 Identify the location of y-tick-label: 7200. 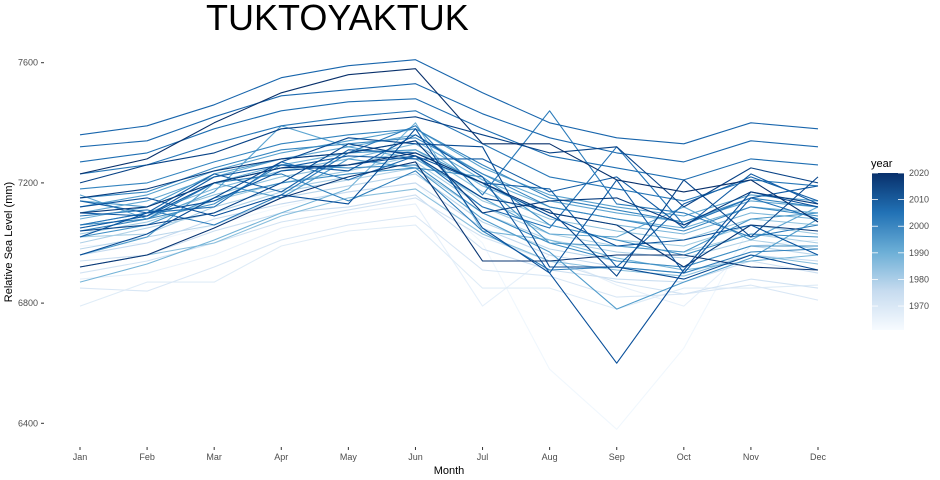
(28, 183).